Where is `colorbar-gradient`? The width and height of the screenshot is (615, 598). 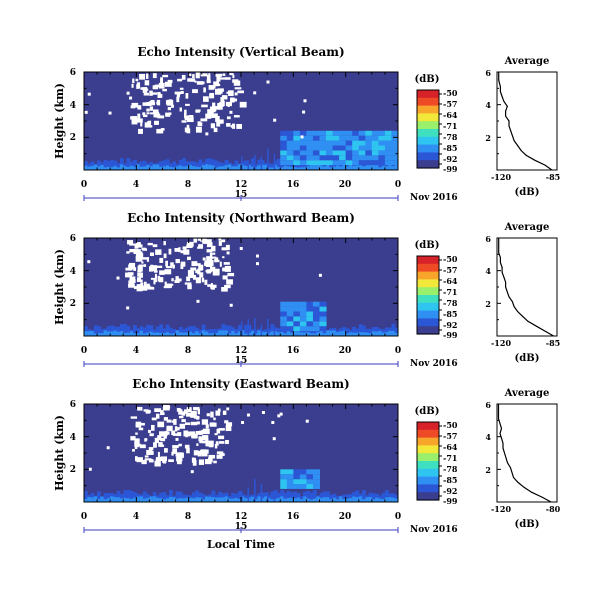
colorbar-gradient is located at coordinates (429, 129).